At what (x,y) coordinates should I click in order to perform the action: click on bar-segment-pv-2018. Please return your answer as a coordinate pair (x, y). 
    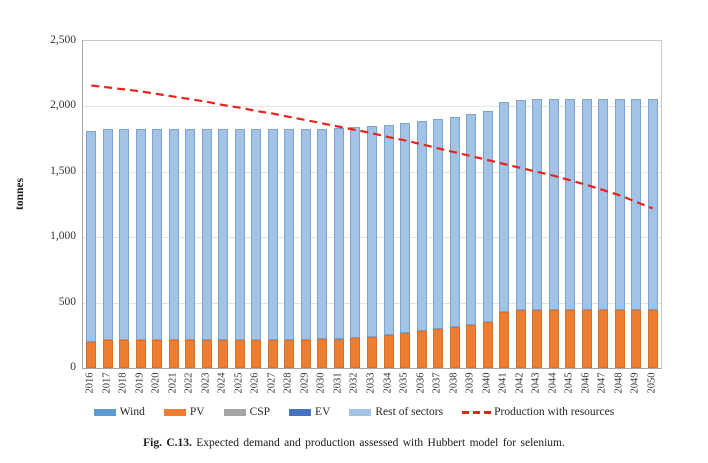
    Looking at the image, I should click on (124, 353).